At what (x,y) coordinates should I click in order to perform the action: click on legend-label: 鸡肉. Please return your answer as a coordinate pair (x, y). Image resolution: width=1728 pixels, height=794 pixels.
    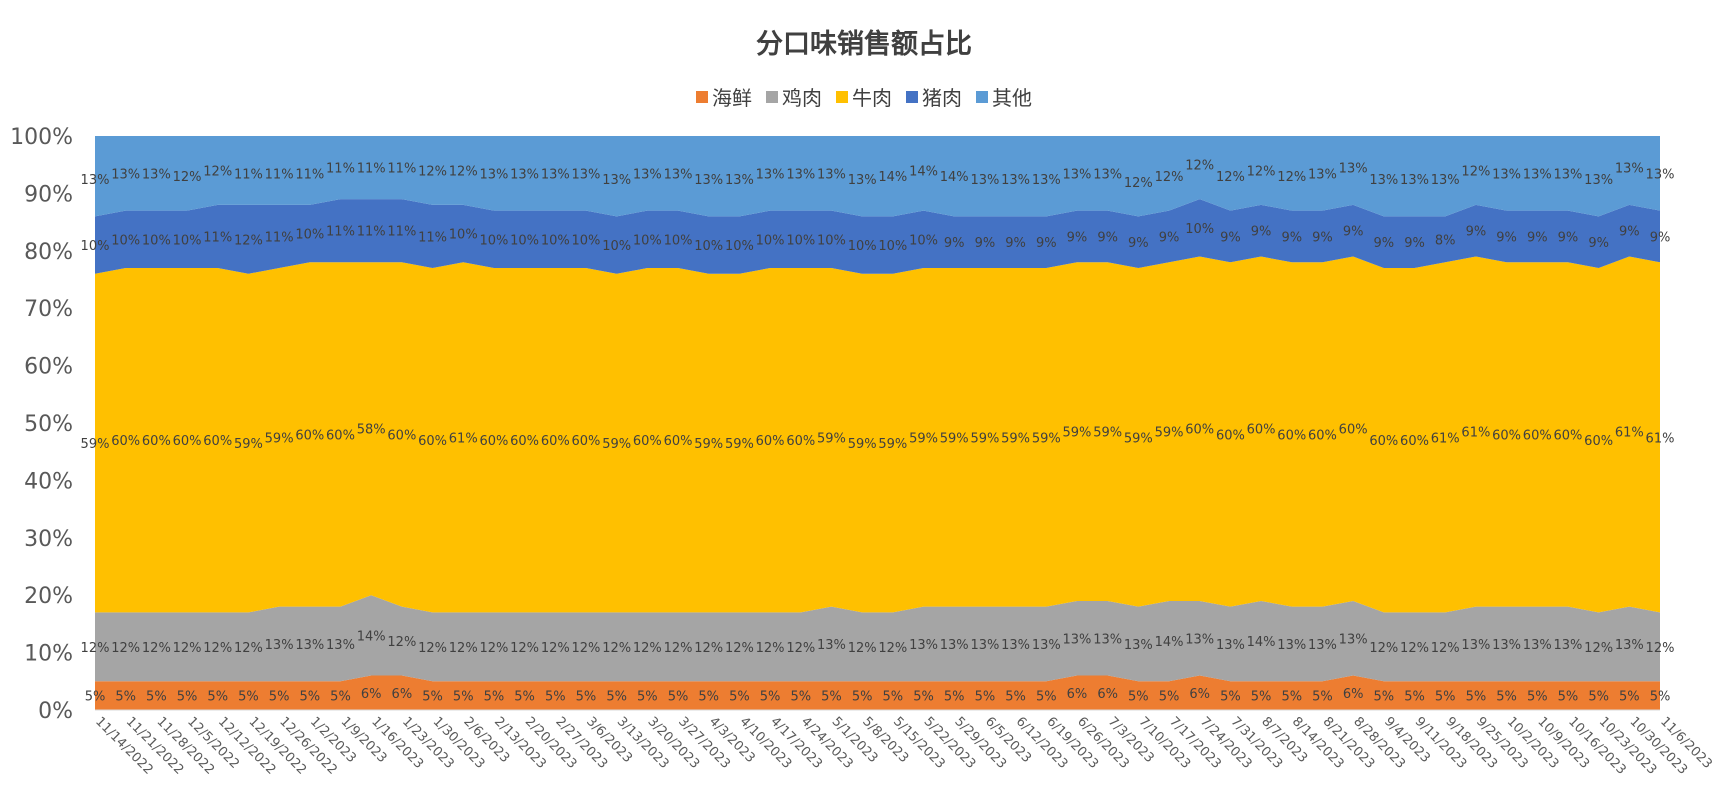
    Looking at the image, I should click on (802, 98).